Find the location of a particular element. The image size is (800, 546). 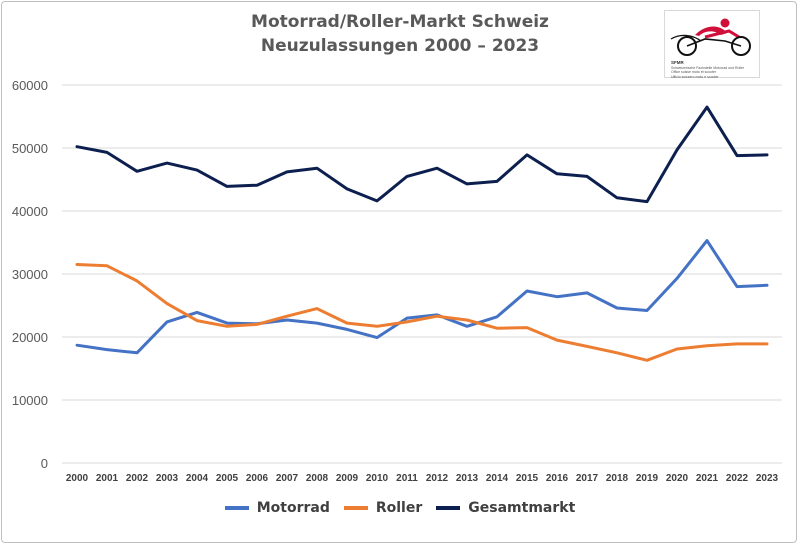

legend: Motorrad Roller Gesamtmarkt is located at coordinates (400, 508).